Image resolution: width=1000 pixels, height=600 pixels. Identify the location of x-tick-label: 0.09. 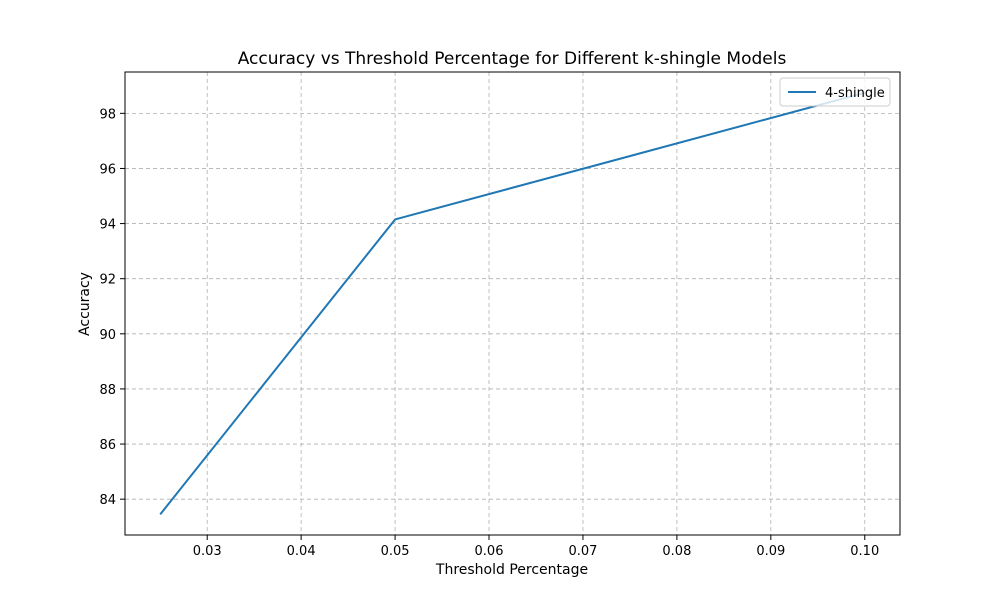
(770, 551).